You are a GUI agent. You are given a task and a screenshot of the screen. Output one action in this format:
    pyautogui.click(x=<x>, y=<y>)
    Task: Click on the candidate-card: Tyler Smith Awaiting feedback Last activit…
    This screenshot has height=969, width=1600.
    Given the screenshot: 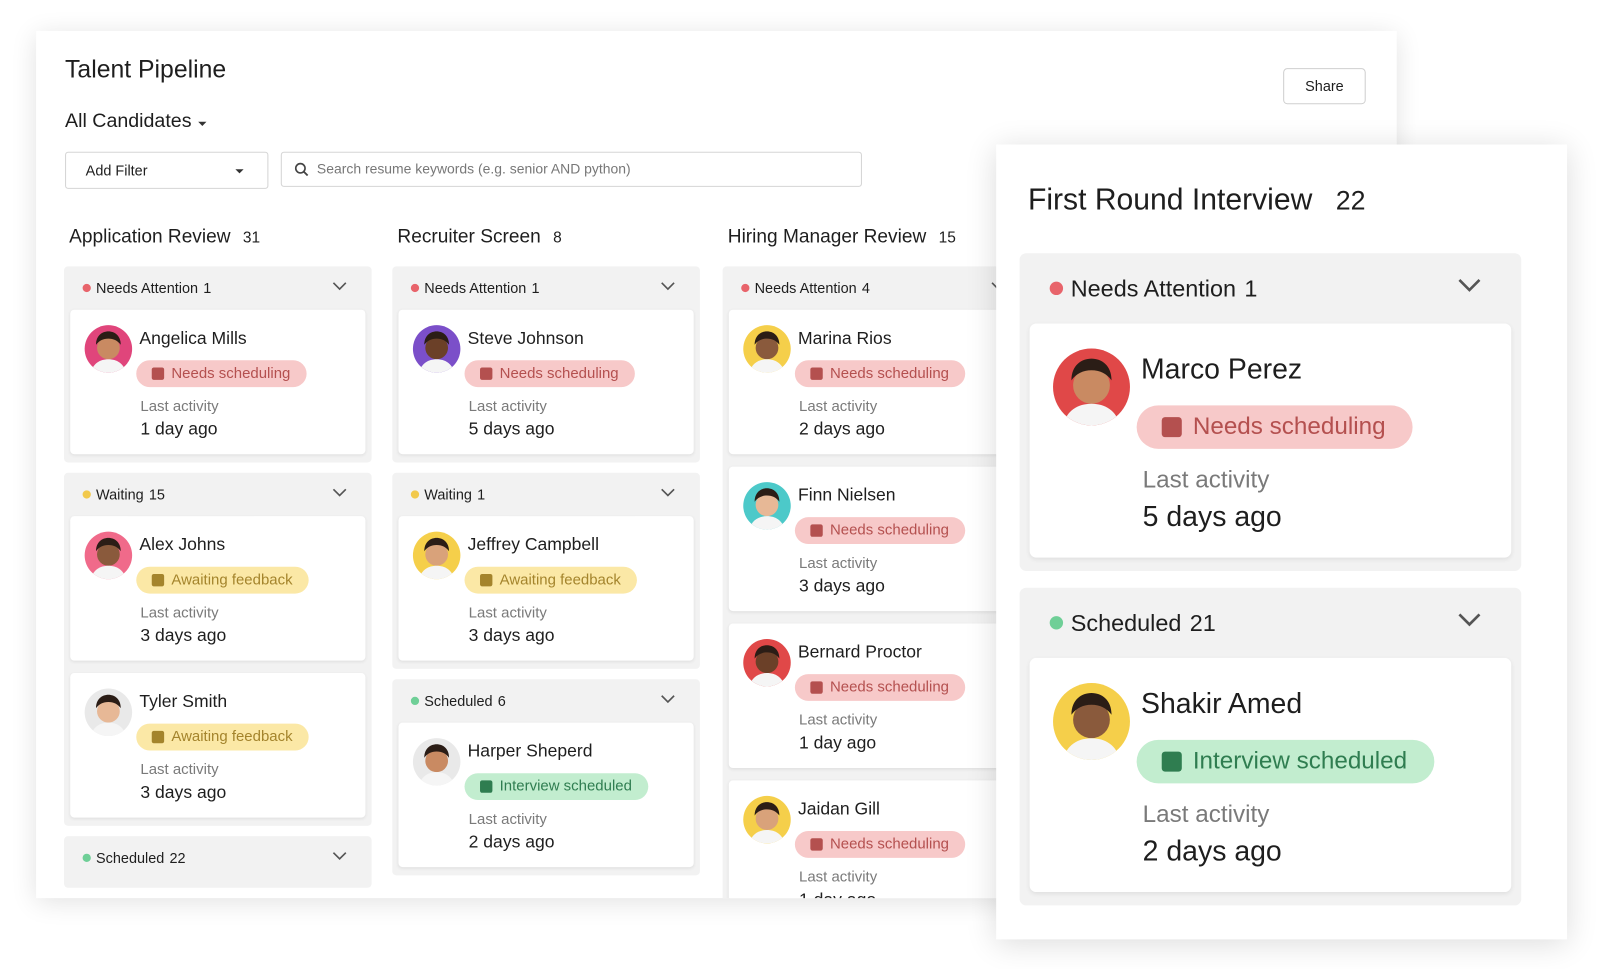 What is the action you would take?
    pyautogui.click(x=218, y=745)
    